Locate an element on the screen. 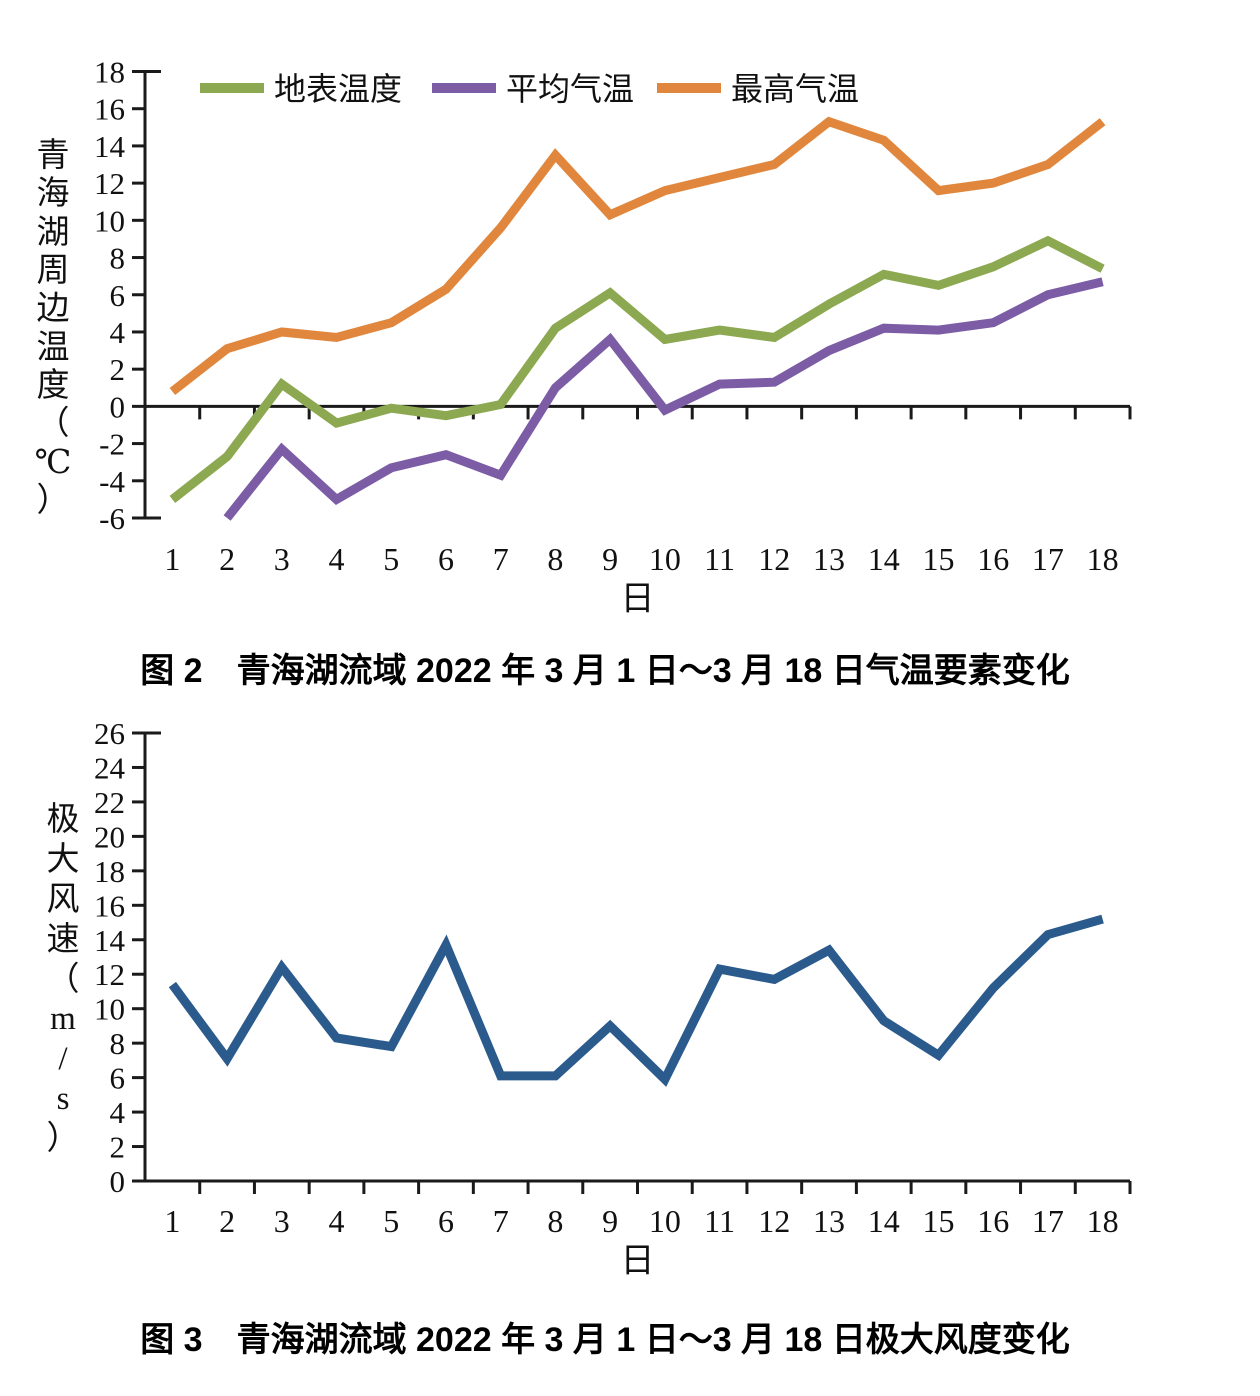 Image resolution: width=1260 pixels, height=1396 pixels. y-axis-title-char: 边 is located at coordinates (53, 309).